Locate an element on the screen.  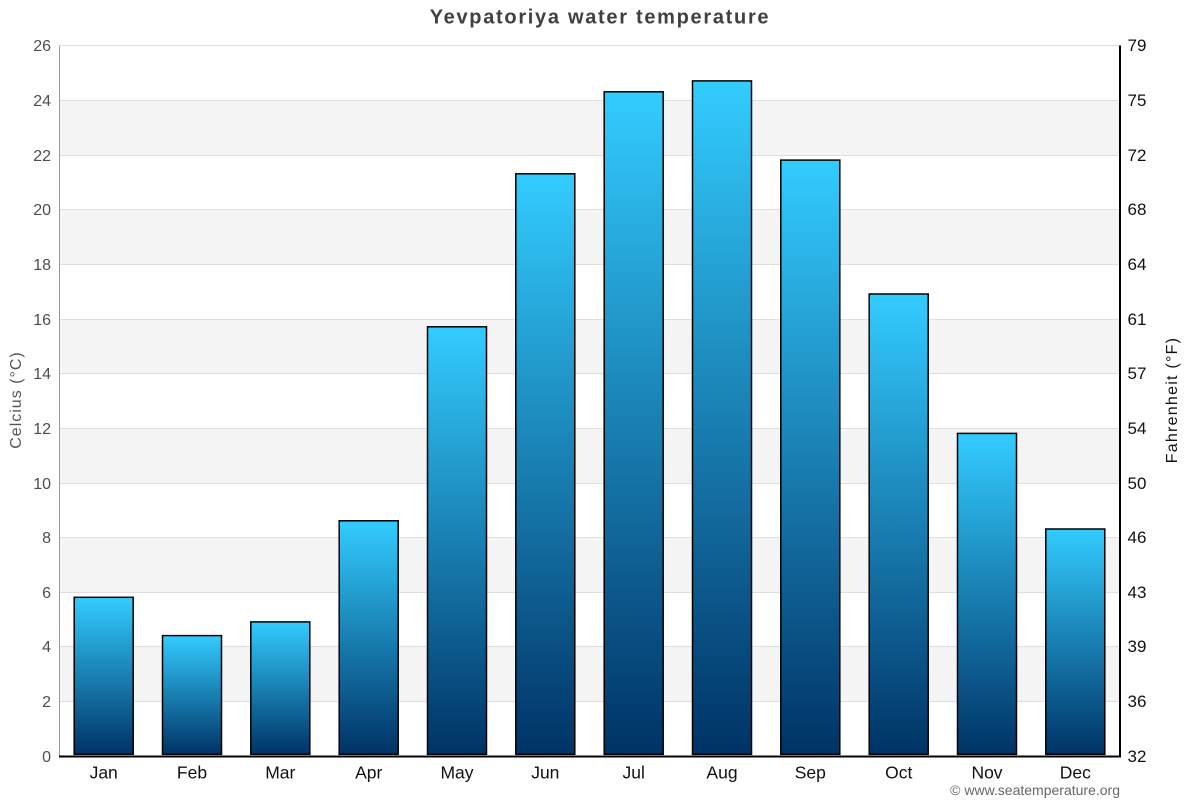
svg-text: Aug is located at coordinates (721, 773).